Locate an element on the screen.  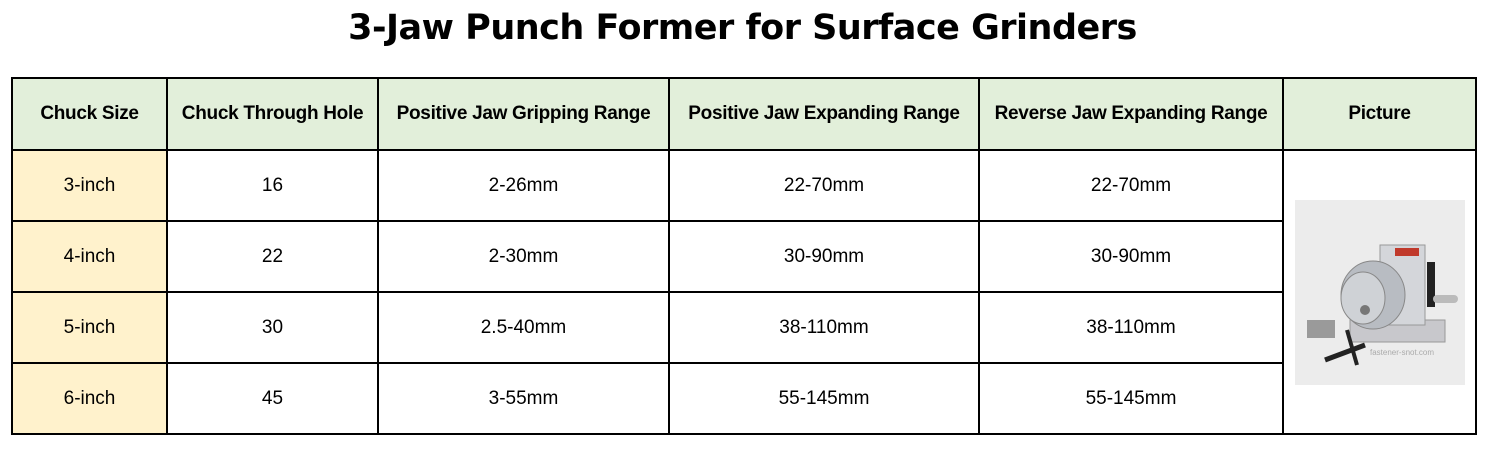
cell-reverse-range: 30-90mm is located at coordinates (1131, 256).